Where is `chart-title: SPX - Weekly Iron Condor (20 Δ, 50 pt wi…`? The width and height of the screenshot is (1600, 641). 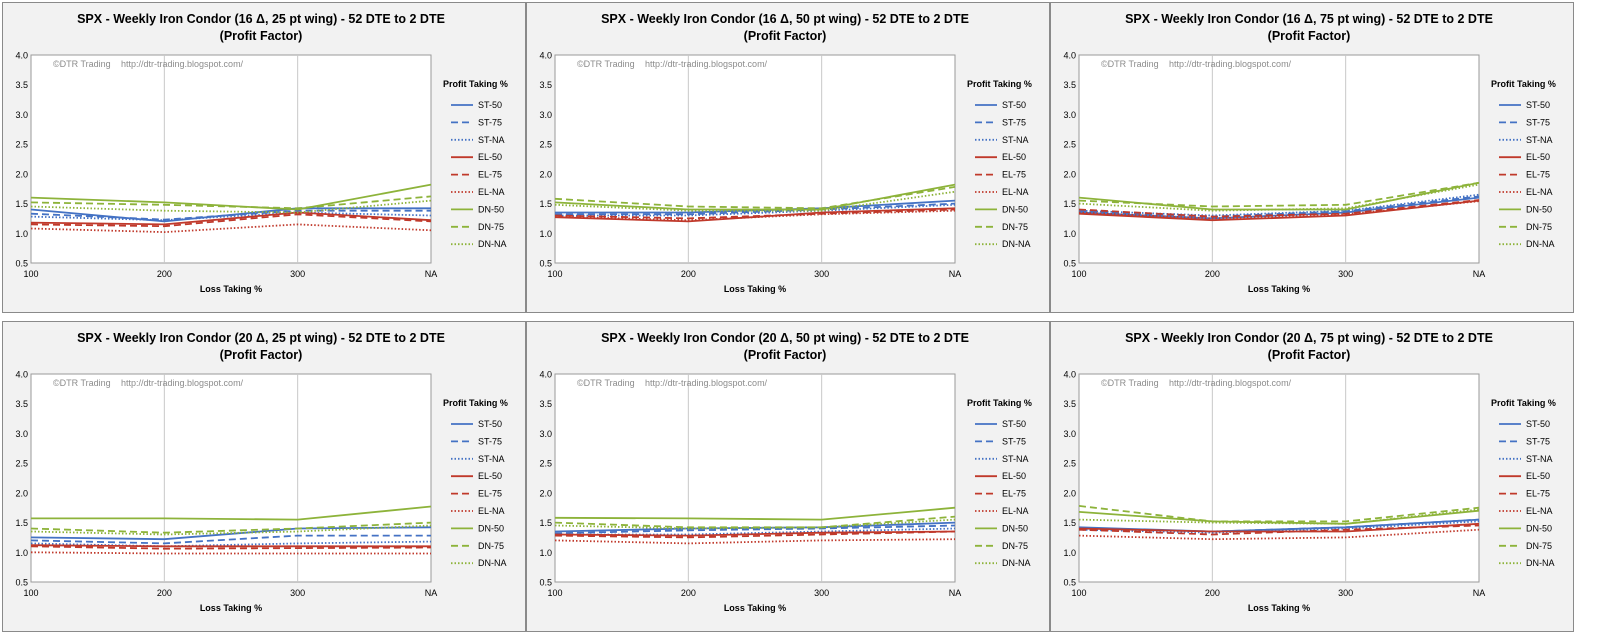 chart-title: SPX - Weekly Iron Condor (20 Δ, 50 pt wi… is located at coordinates (785, 338).